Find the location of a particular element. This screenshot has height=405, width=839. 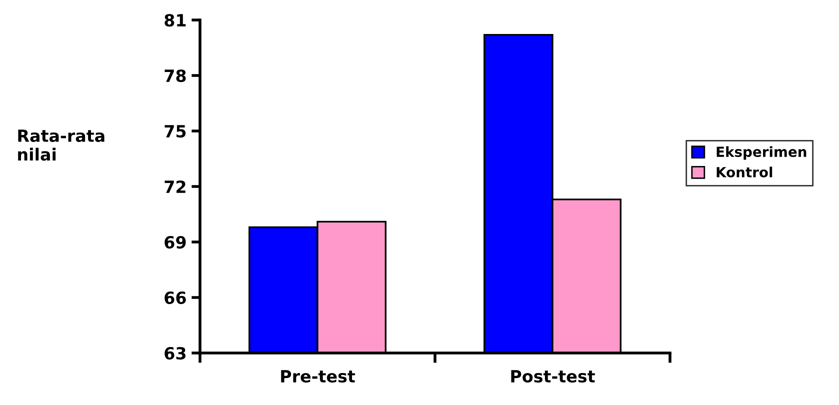

x-tick-label: Pre-test is located at coordinates (318, 376).